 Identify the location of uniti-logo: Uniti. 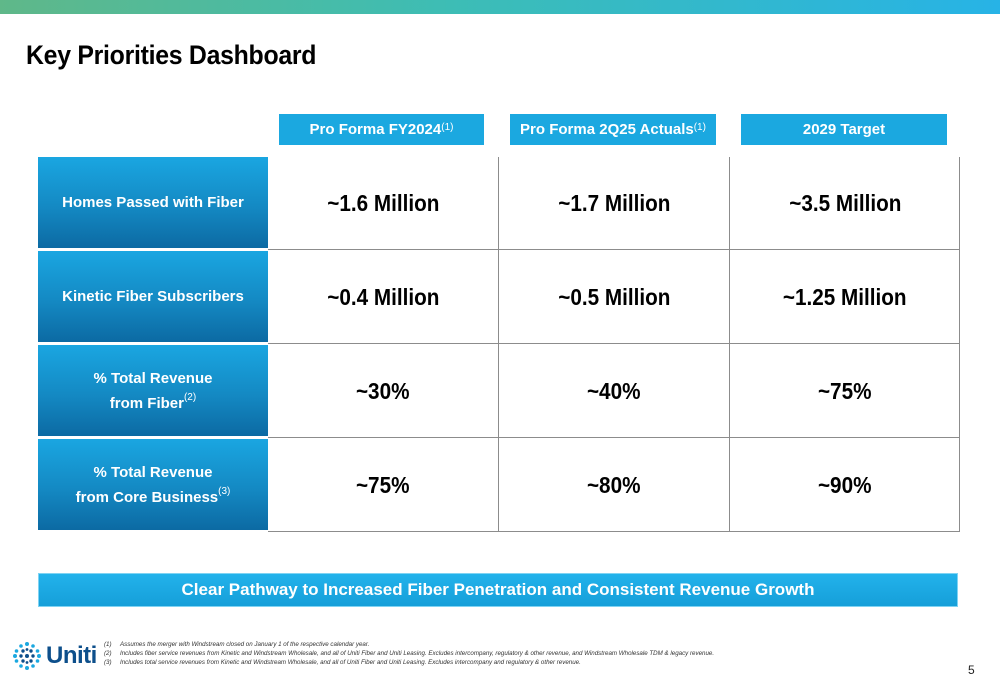
(54, 656).